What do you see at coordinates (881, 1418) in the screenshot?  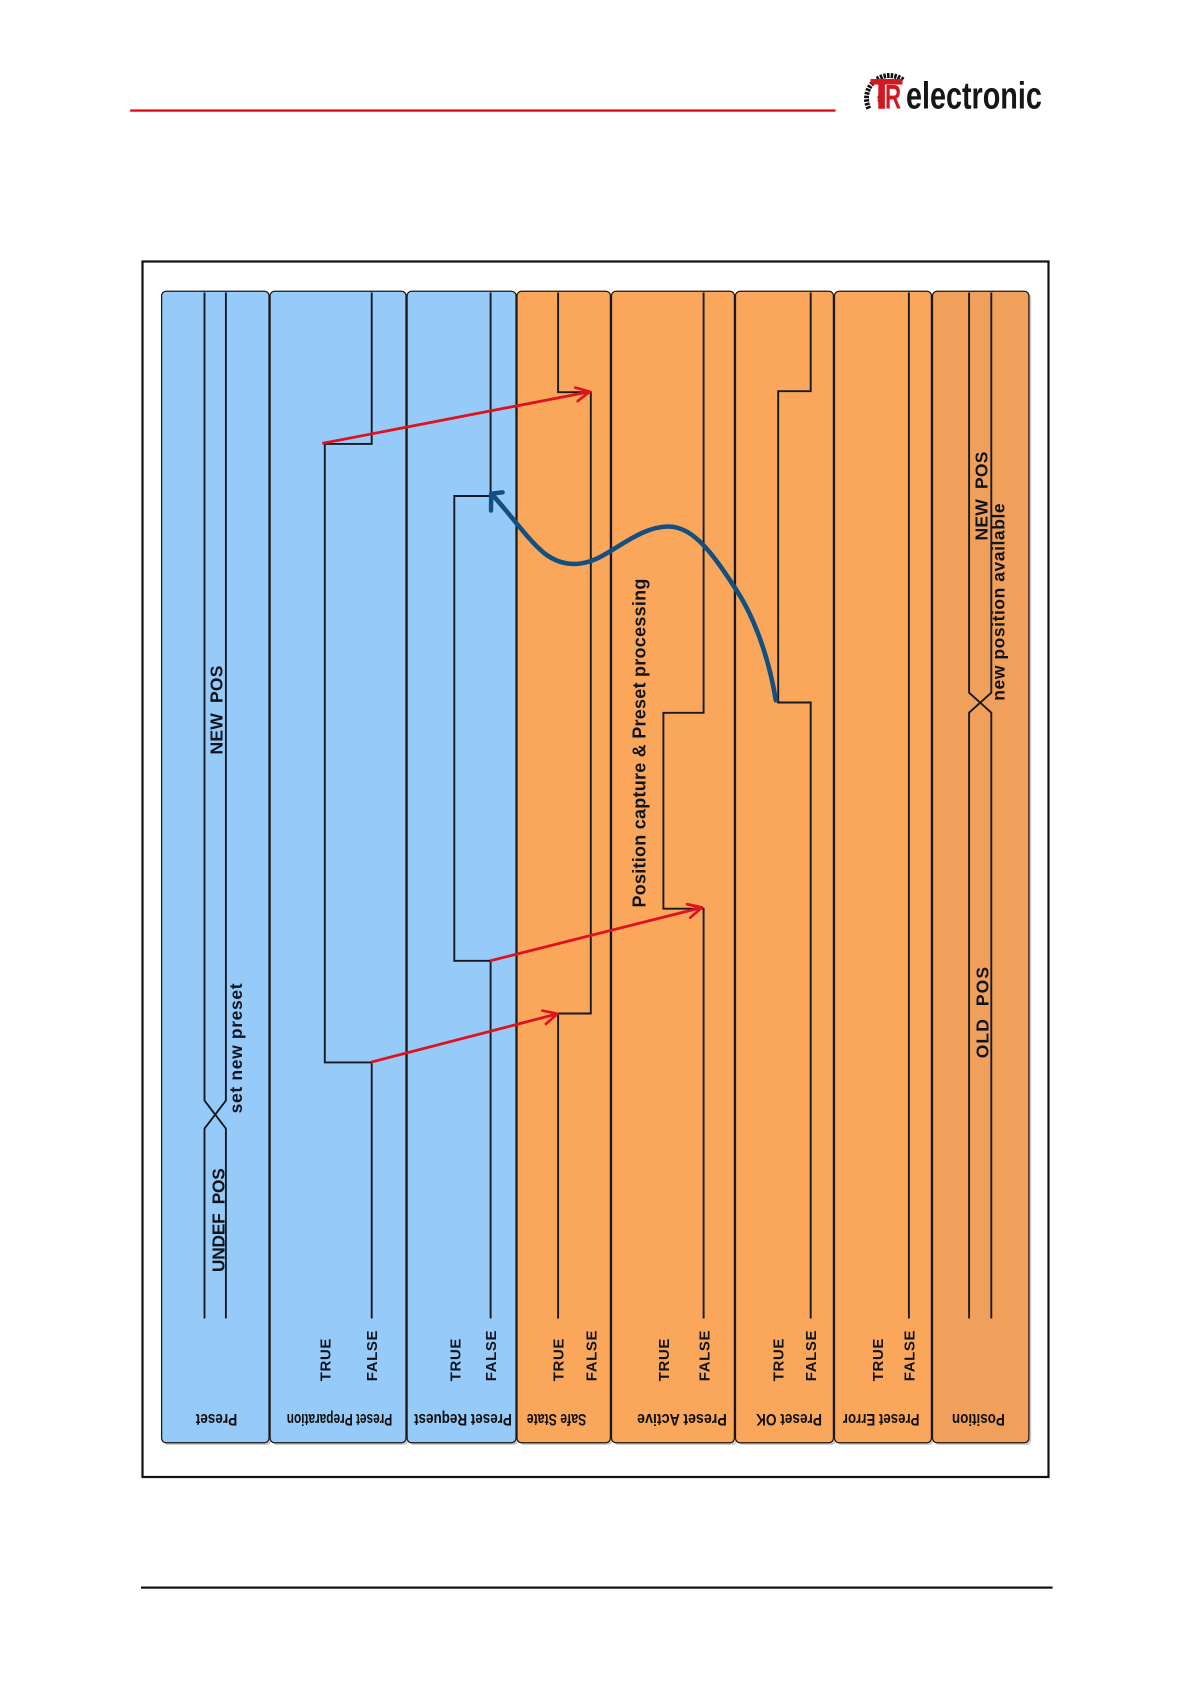 I see `svg-text: Preset Error` at bounding box center [881, 1418].